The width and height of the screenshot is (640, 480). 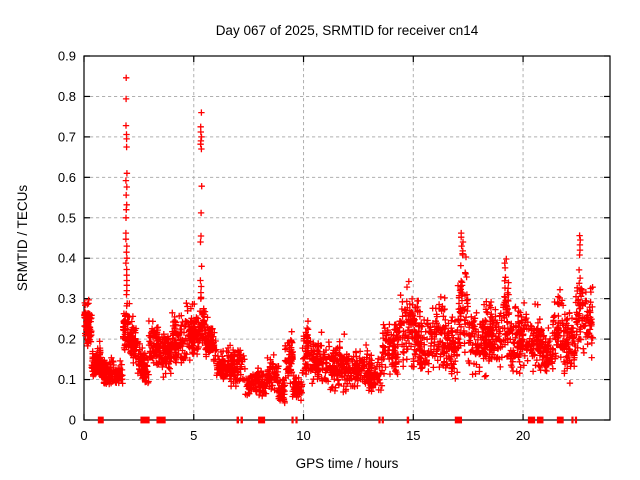 I want to click on x-tick-label: 10, so click(x=303, y=435).